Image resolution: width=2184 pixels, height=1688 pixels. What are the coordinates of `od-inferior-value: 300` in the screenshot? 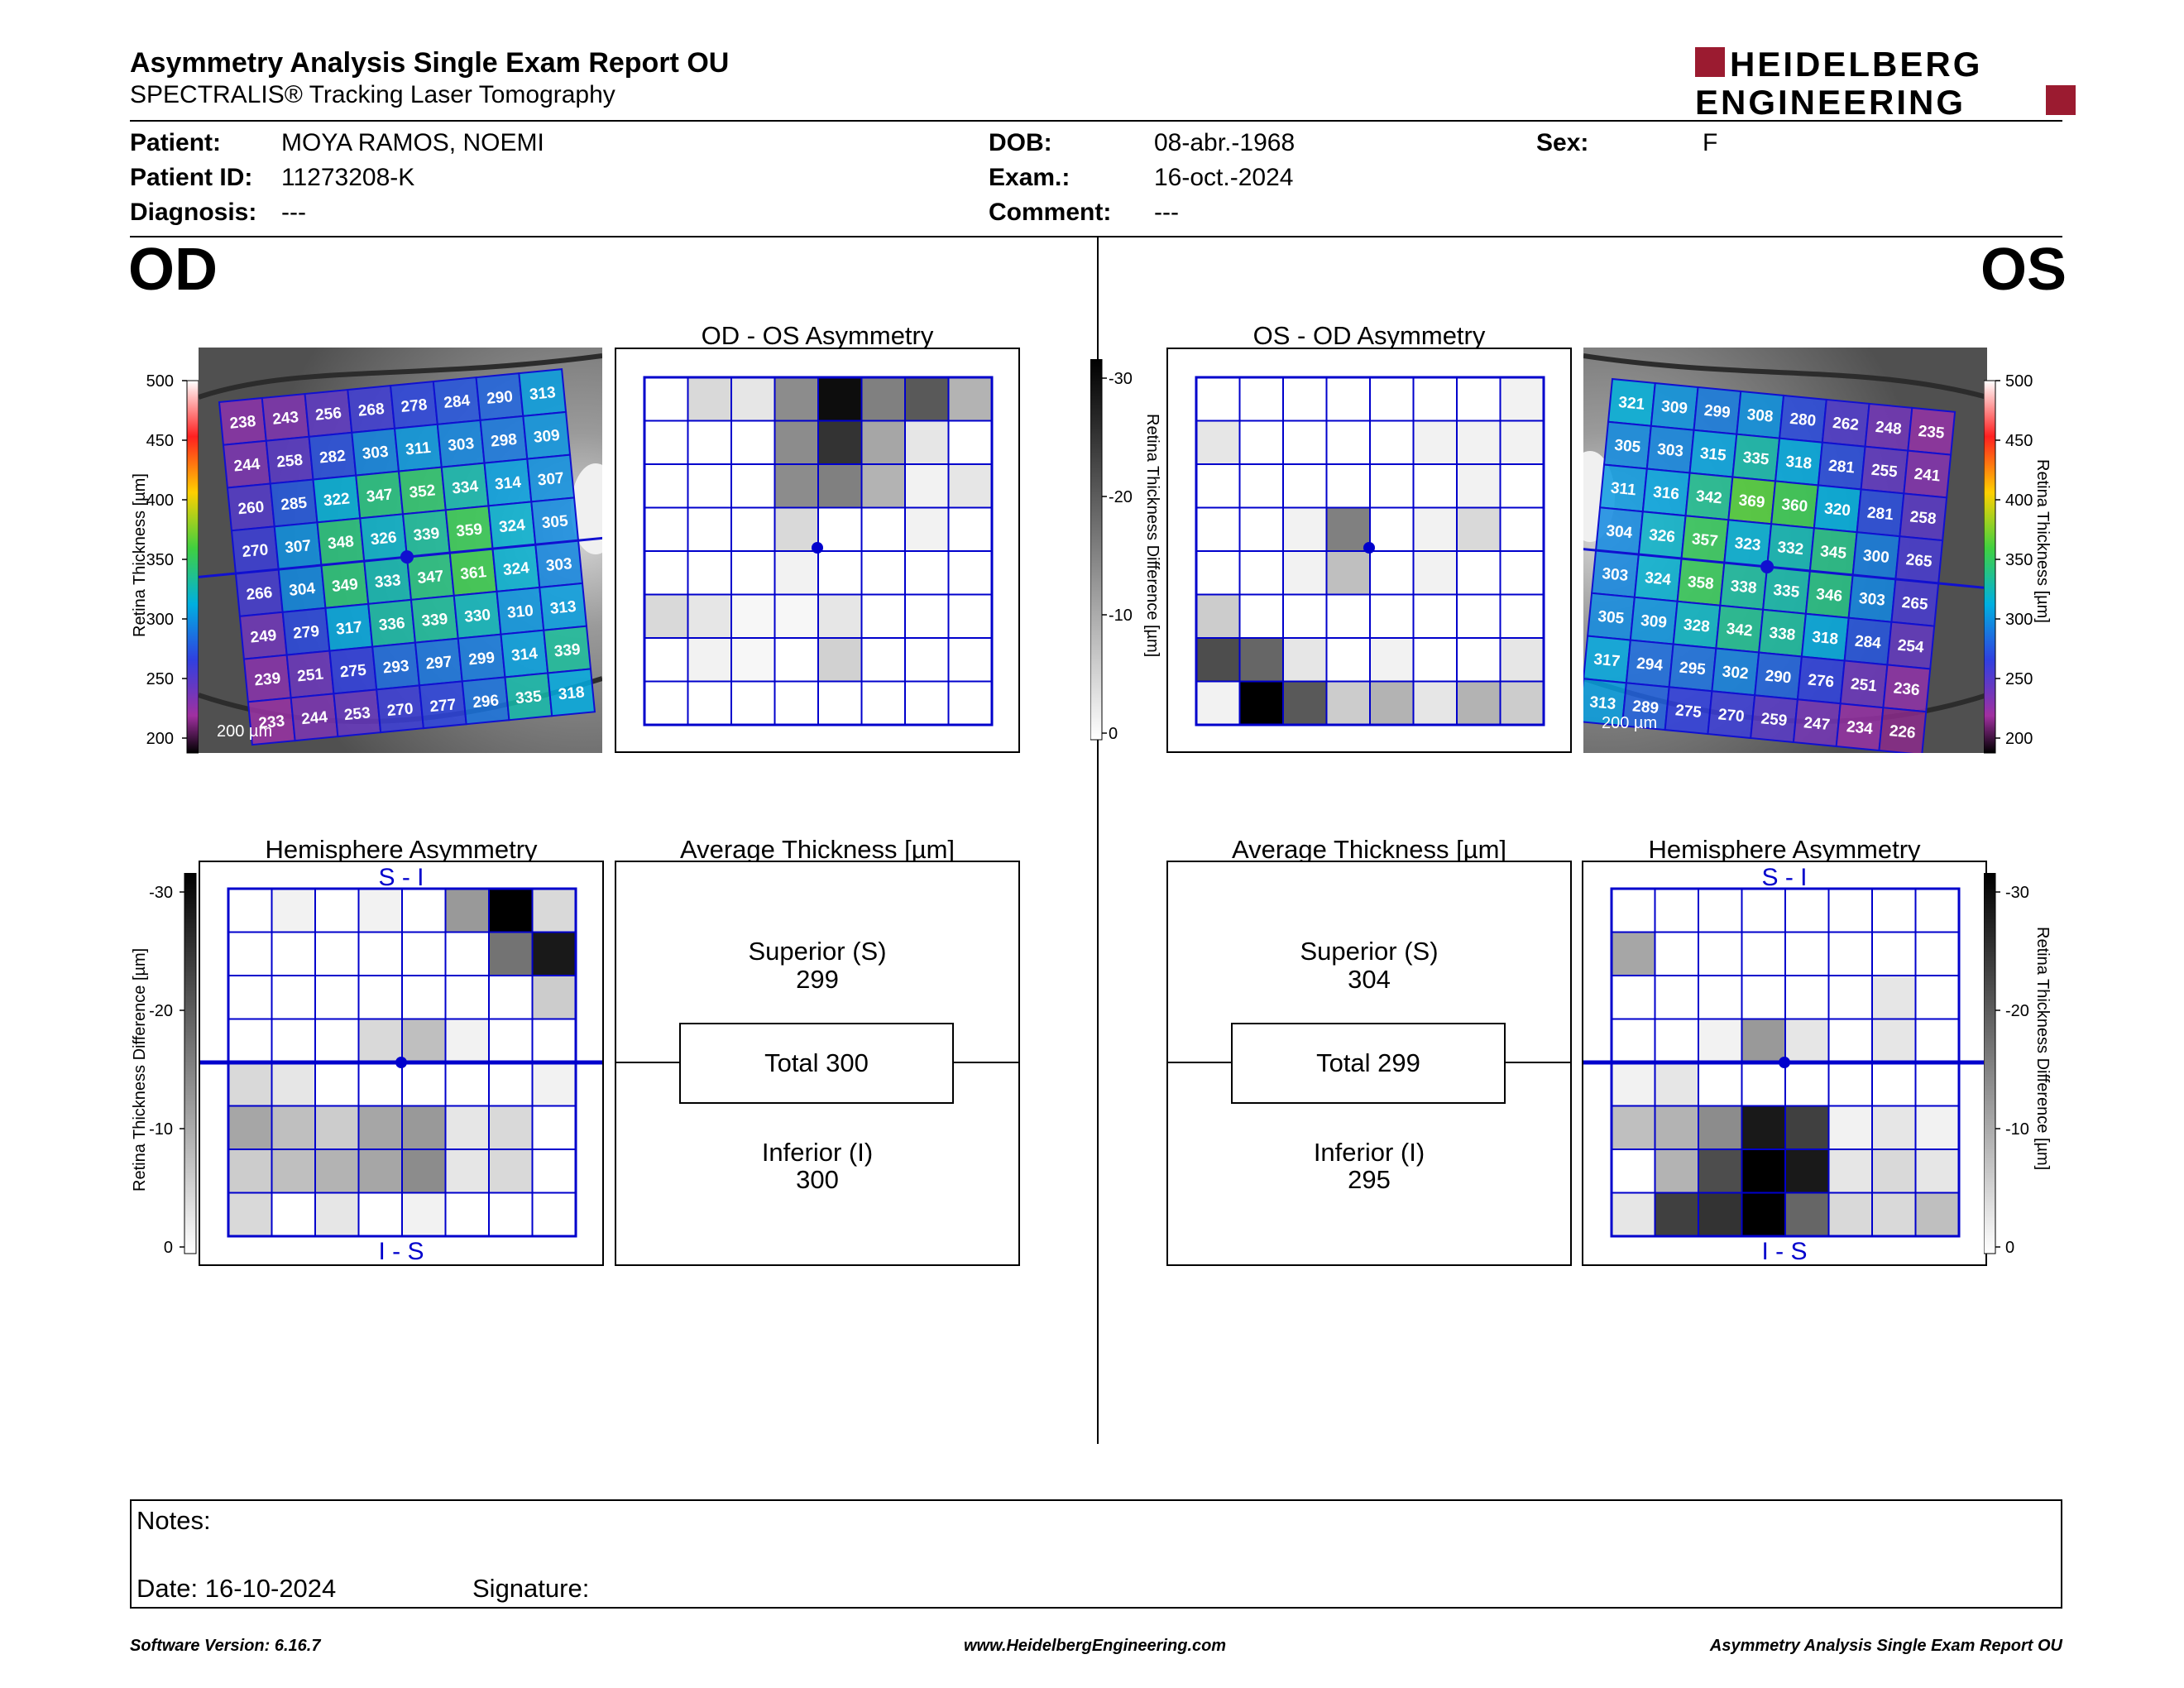 It's located at (817, 1179).